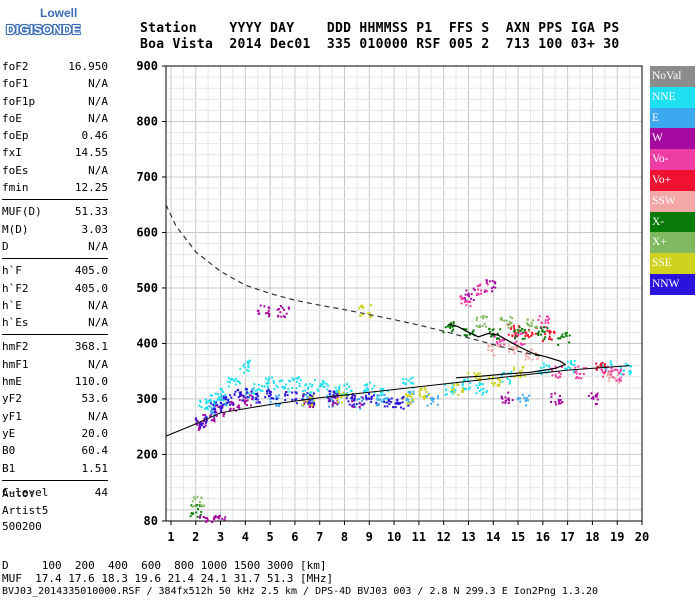  What do you see at coordinates (12, 153) in the screenshot?
I see `param-name: fxI` at bounding box center [12, 153].